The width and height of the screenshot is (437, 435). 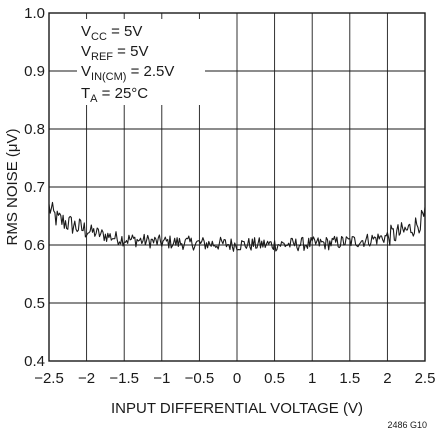 I want to click on y-axis-ticks: 0.4 0.5 0.6 0.7 0.8 0.9 1.0, so click(x=34, y=187).